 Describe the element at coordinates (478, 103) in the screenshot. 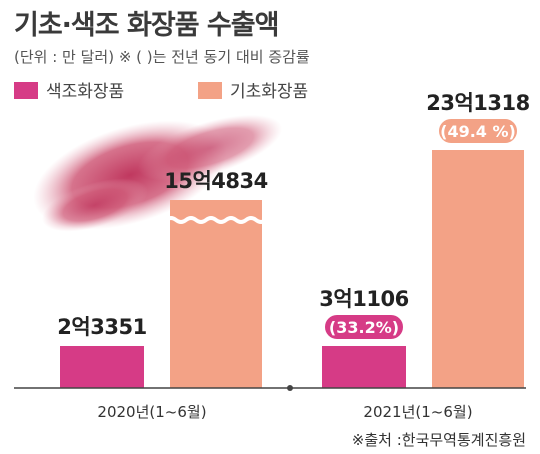

I see `value-label-skincare-1: 23억1318` at that location.